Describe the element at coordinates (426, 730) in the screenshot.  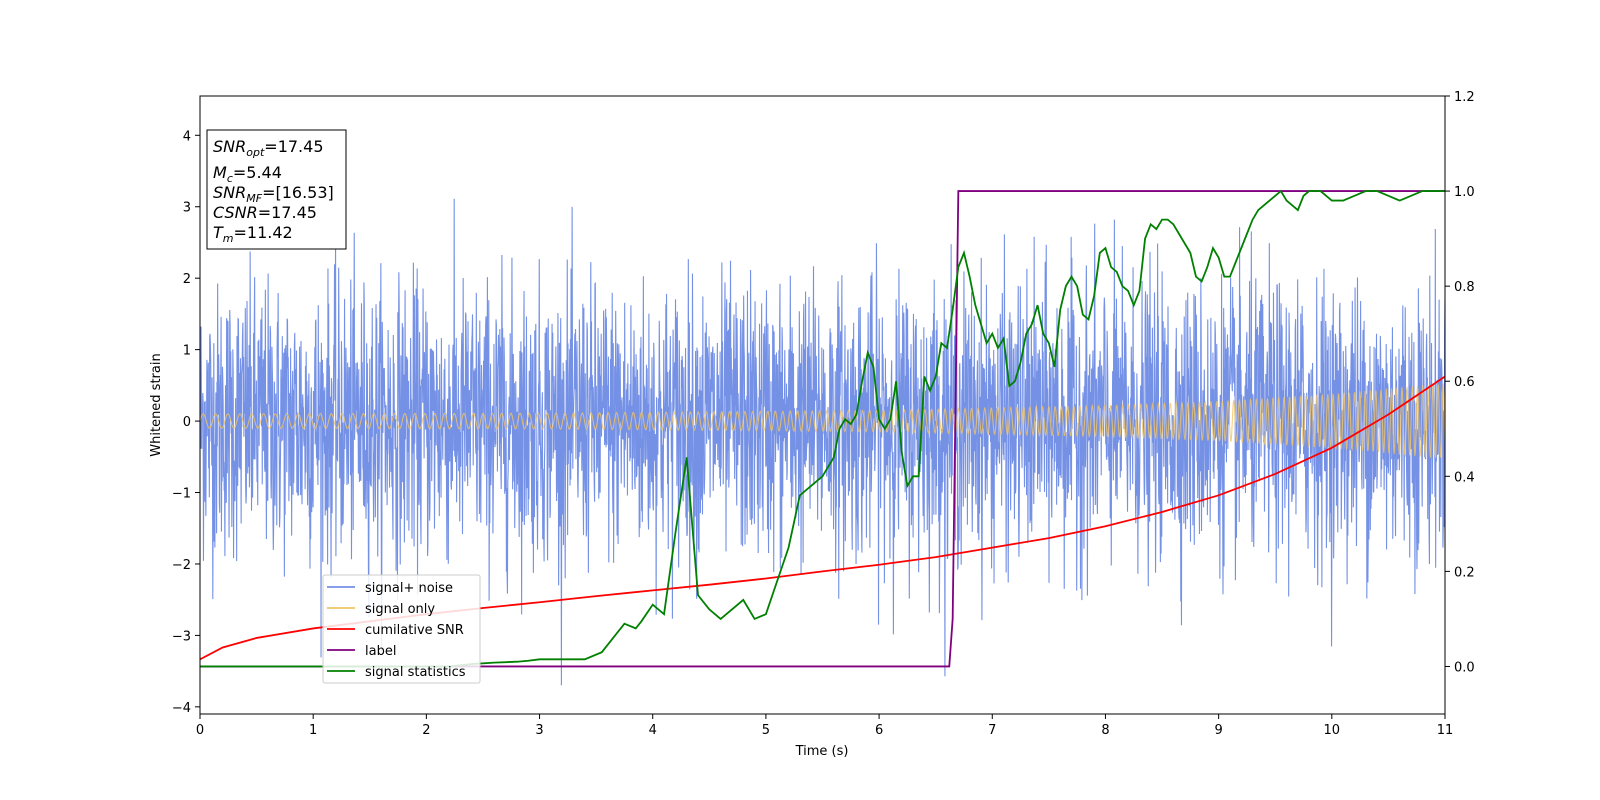
I see `x-tick-label: 2` at that location.